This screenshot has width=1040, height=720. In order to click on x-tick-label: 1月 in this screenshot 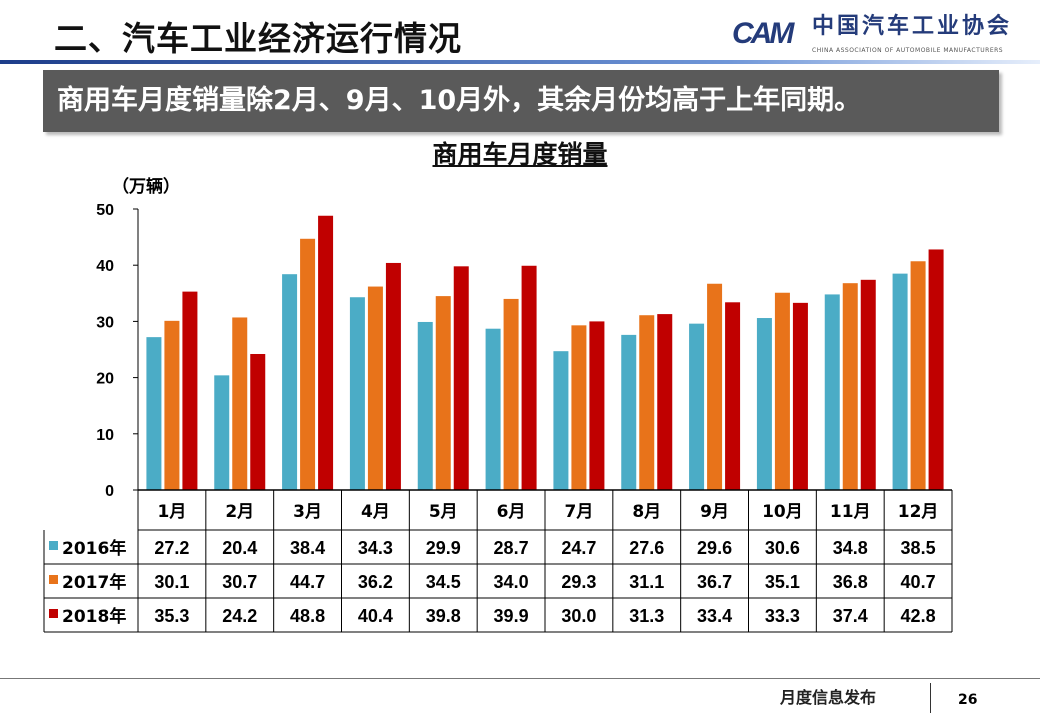, I will do `click(171, 512)`.